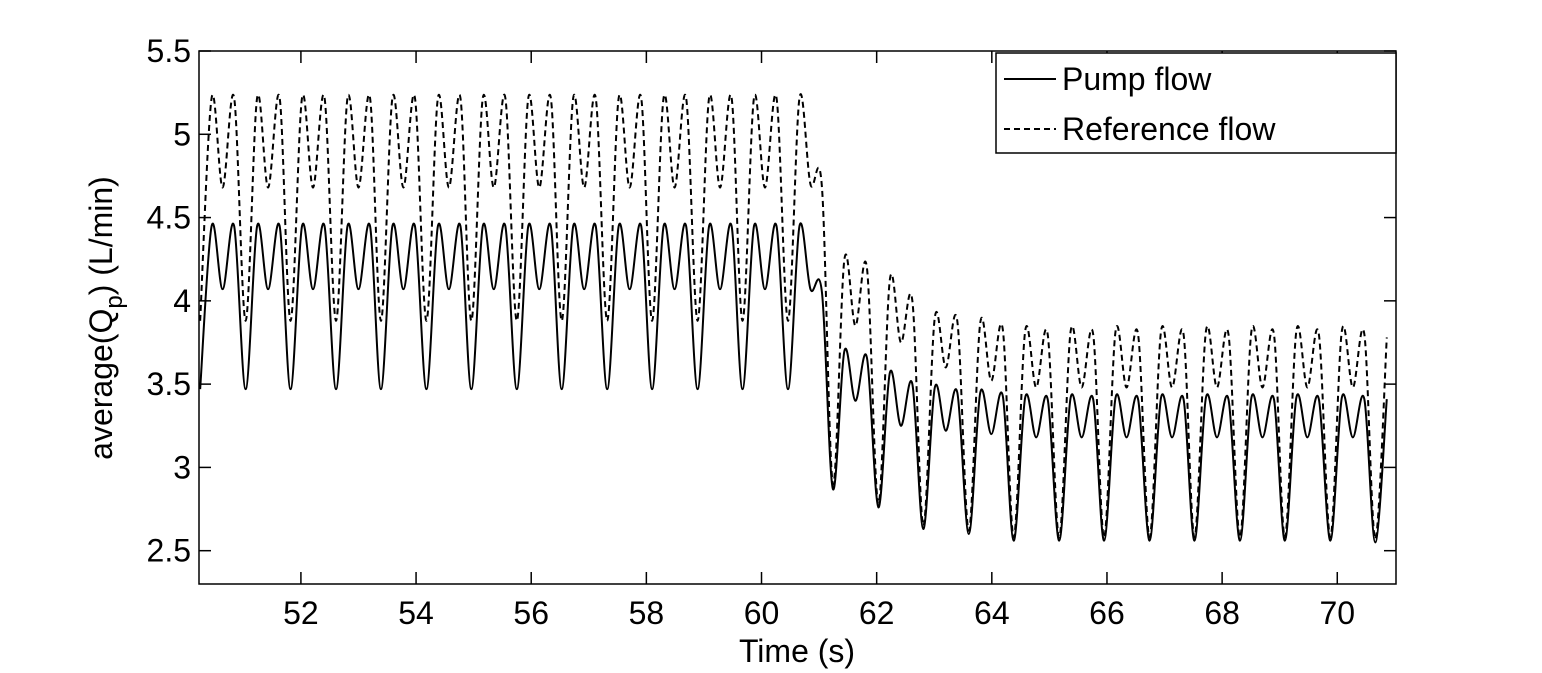 The image size is (1542, 673). I want to click on x-tick-label: 56, so click(531, 613).